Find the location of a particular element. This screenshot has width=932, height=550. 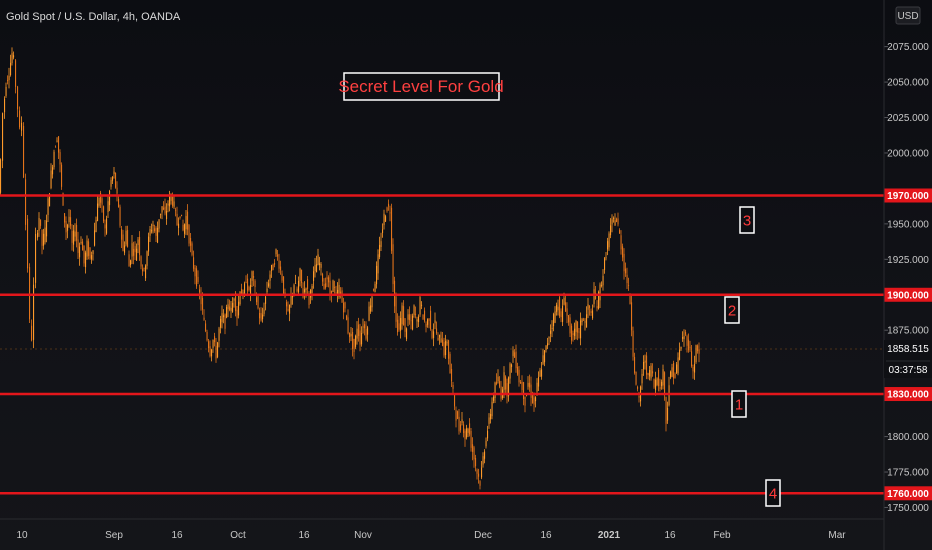

y-tick-label: 2000.000 is located at coordinates (908, 153).